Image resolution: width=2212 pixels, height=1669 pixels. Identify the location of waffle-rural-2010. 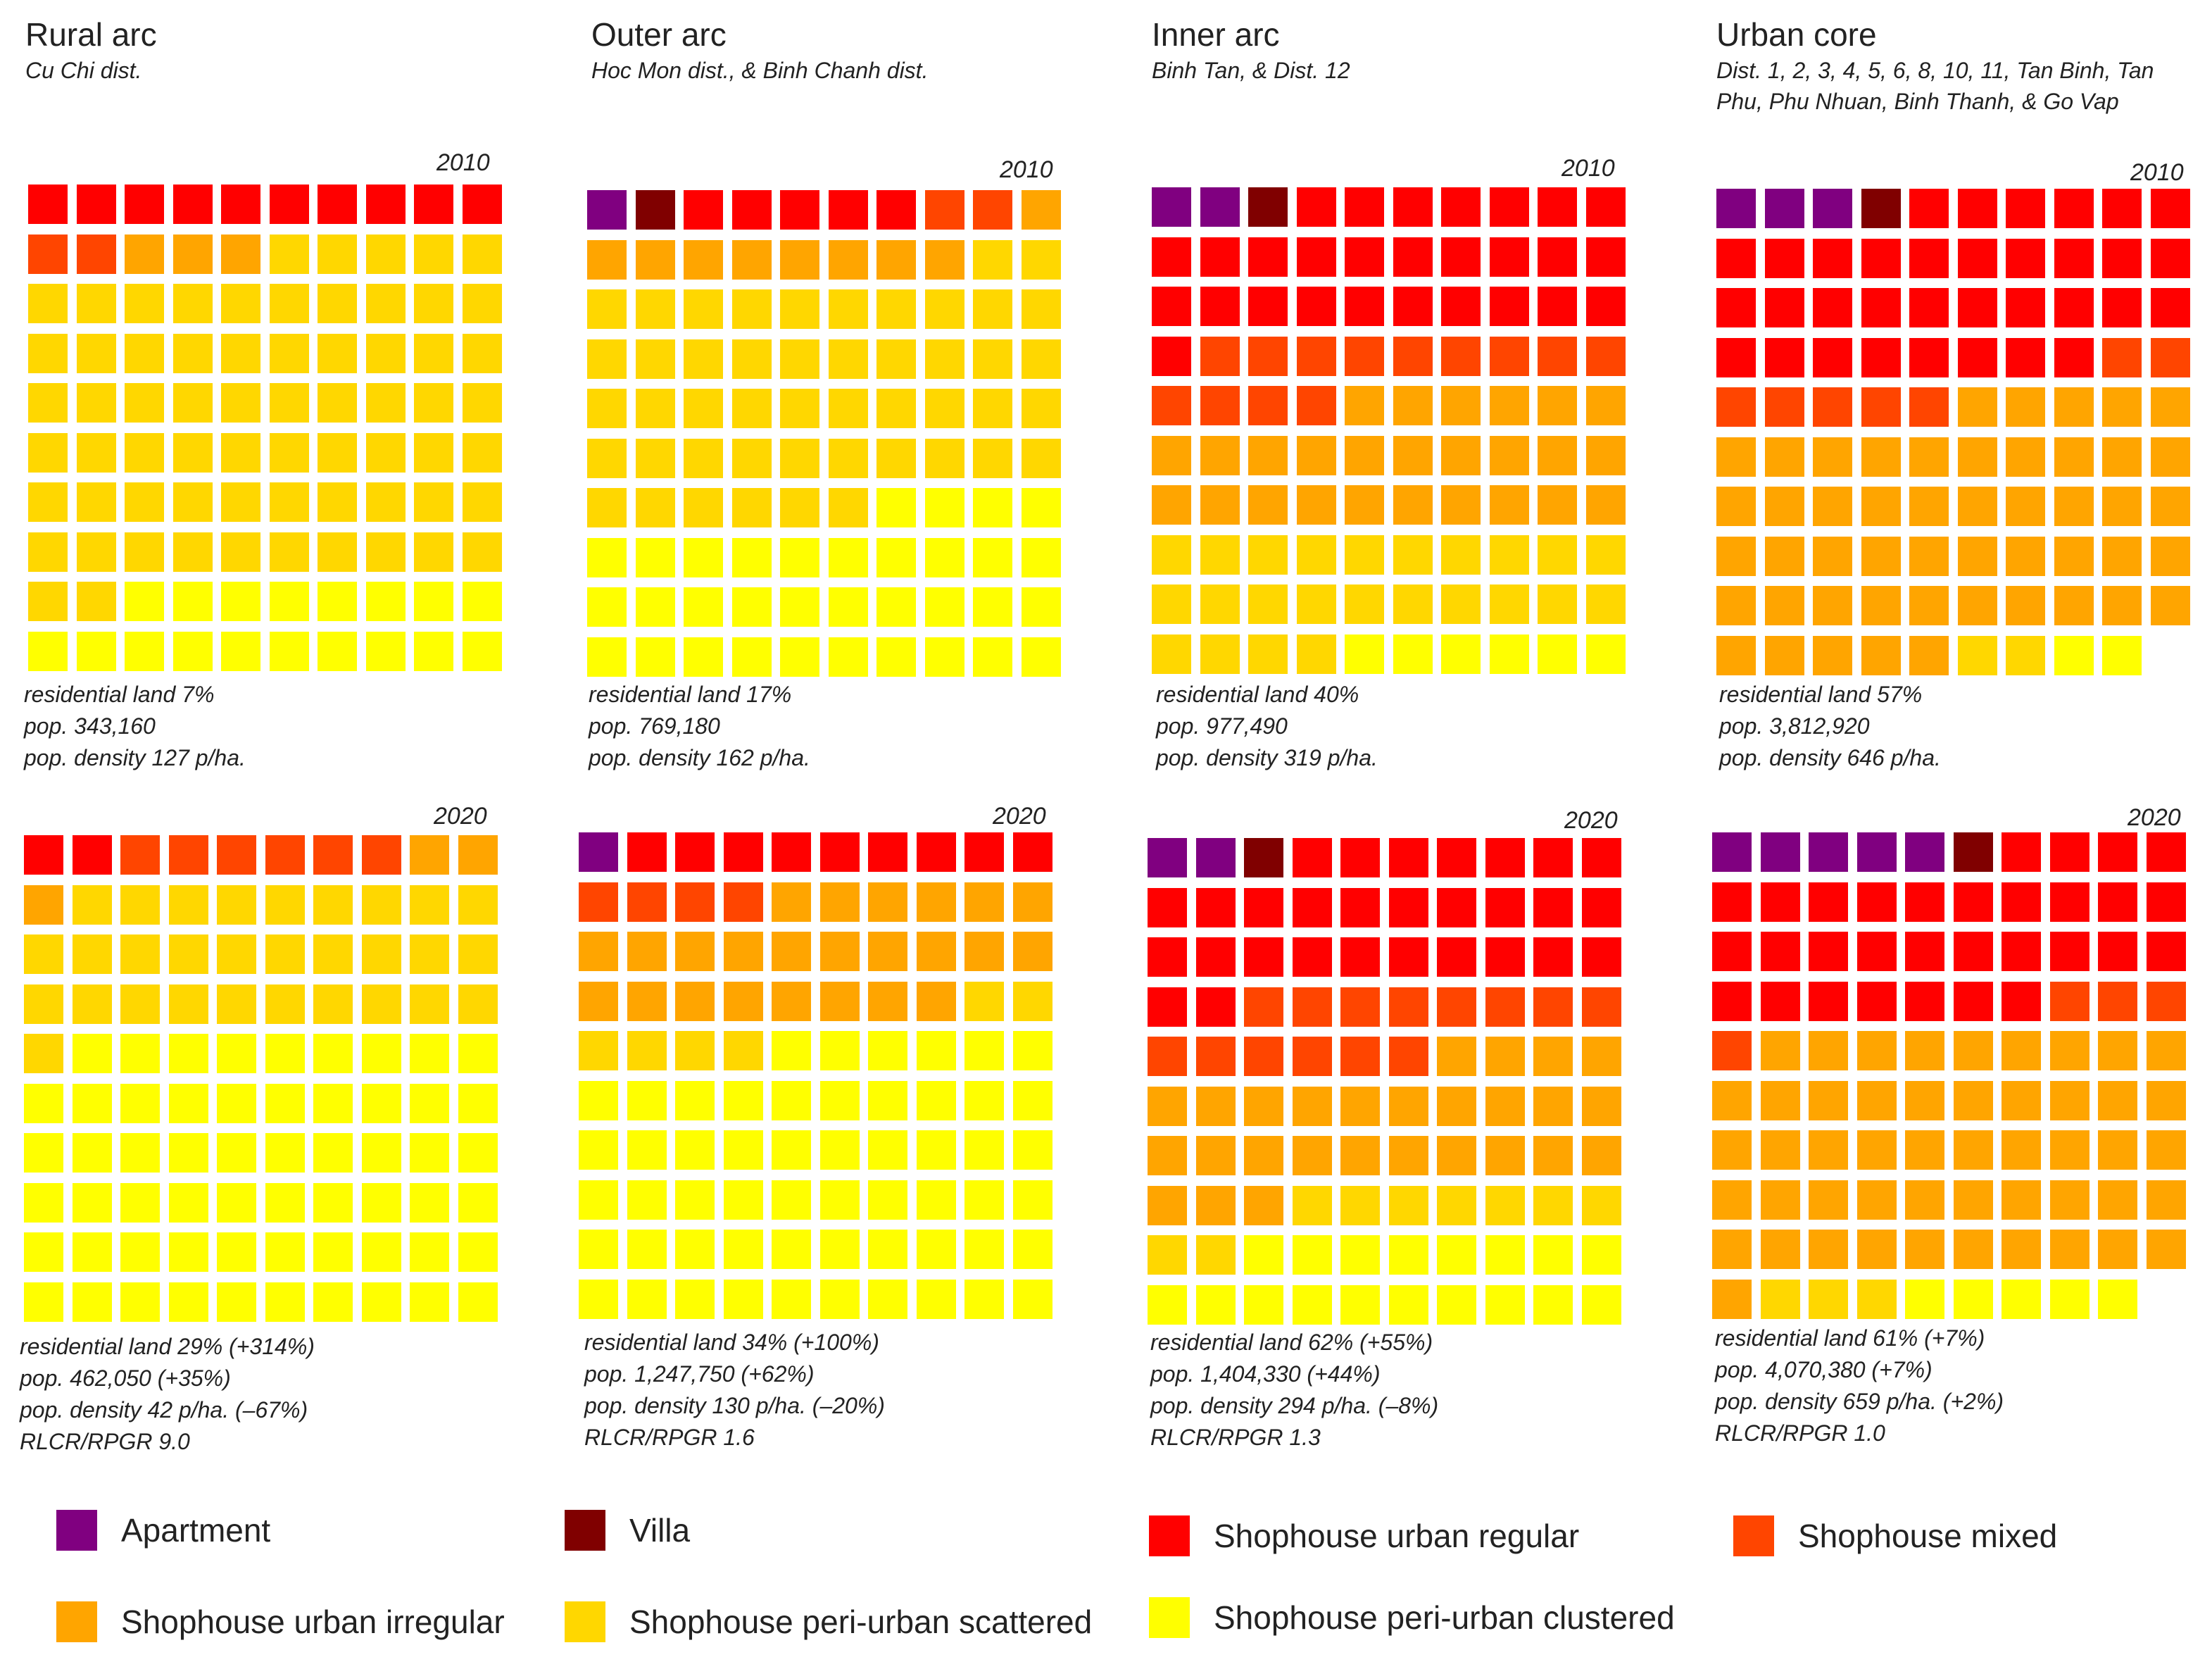
(265, 429).